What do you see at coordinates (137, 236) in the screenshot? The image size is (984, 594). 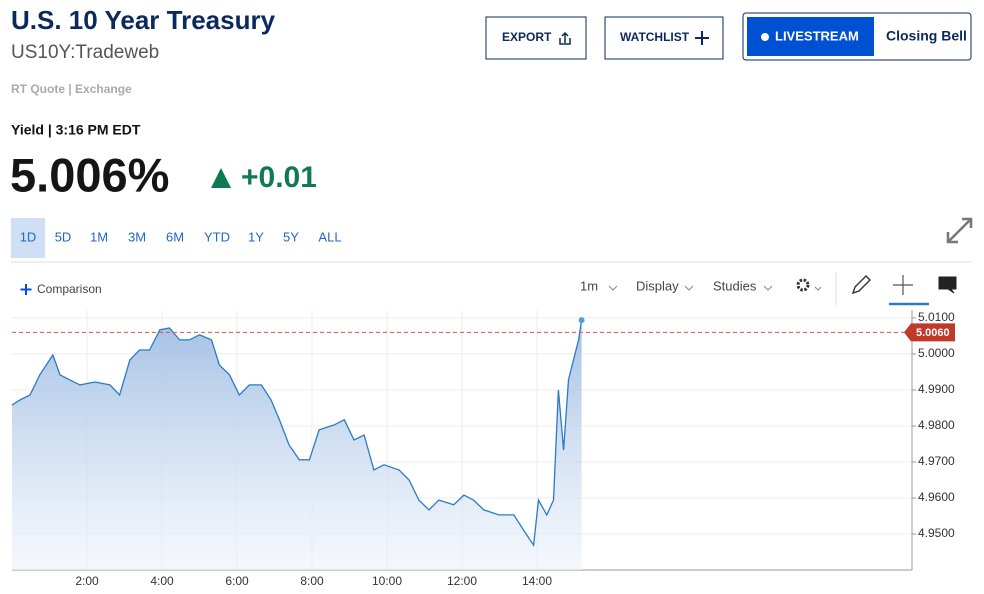 I see `range-tab: 3M` at bounding box center [137, 236].